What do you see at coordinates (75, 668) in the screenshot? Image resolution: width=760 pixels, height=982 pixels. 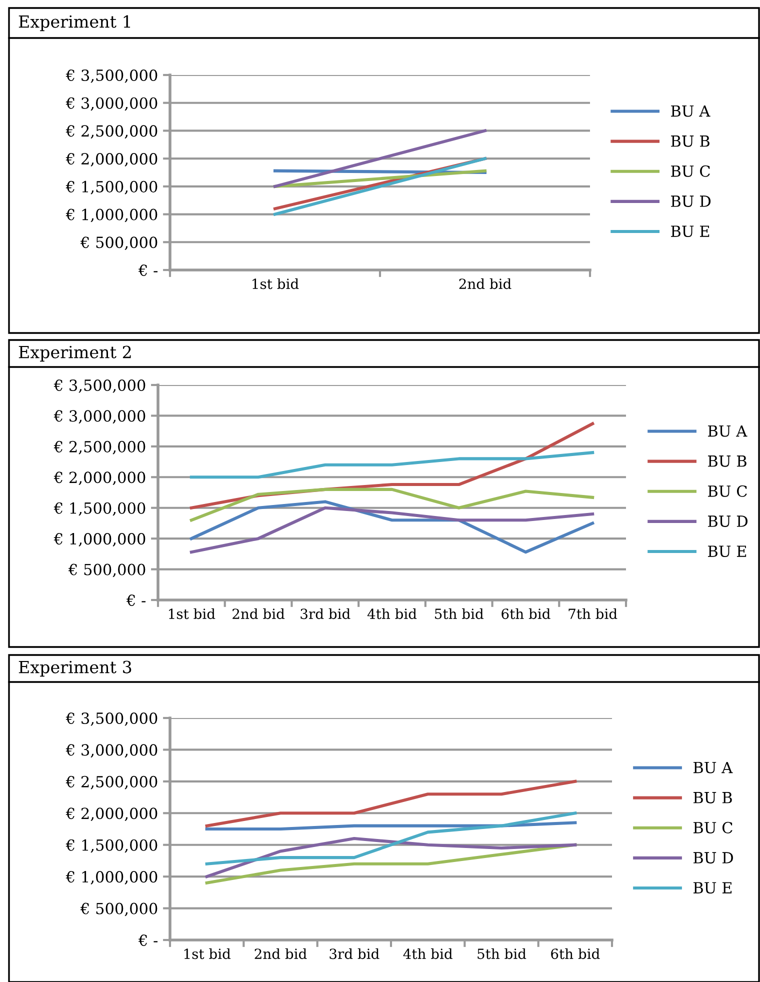 I see `chart-title: Experiment 3` at bounding box center [75, 668].